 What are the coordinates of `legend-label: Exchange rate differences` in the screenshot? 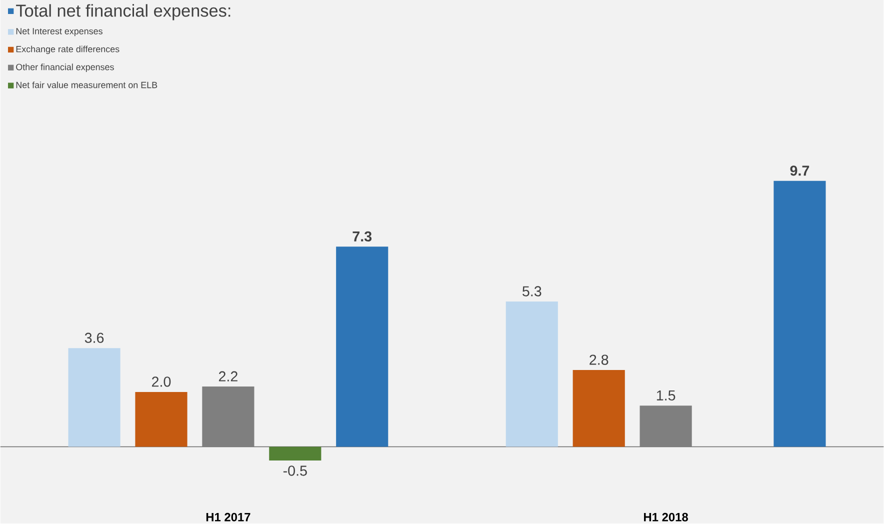 It's located at (68, 50).